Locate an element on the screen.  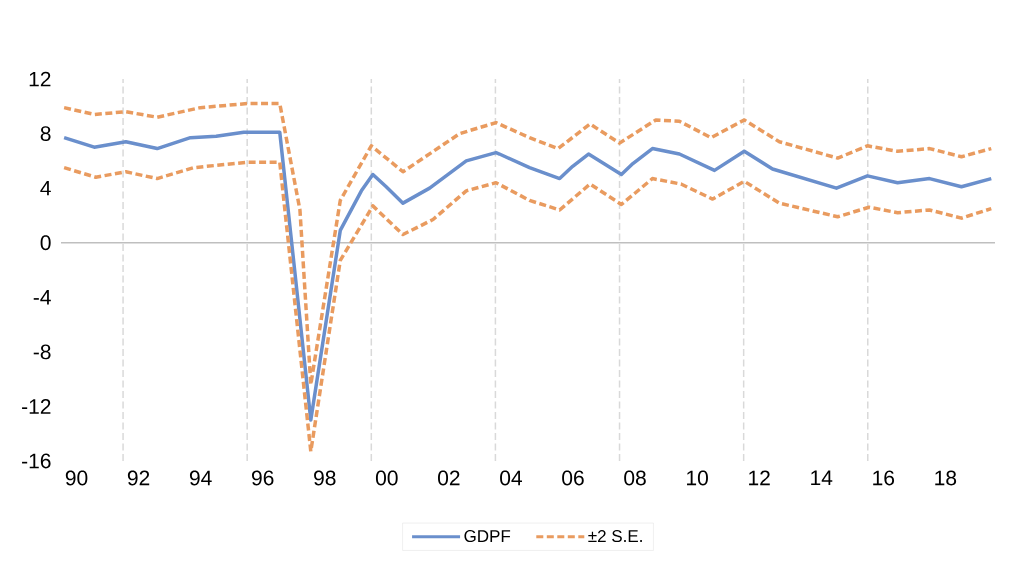
legend-label: ±2 S.E. is located at coordinates (615, 536).